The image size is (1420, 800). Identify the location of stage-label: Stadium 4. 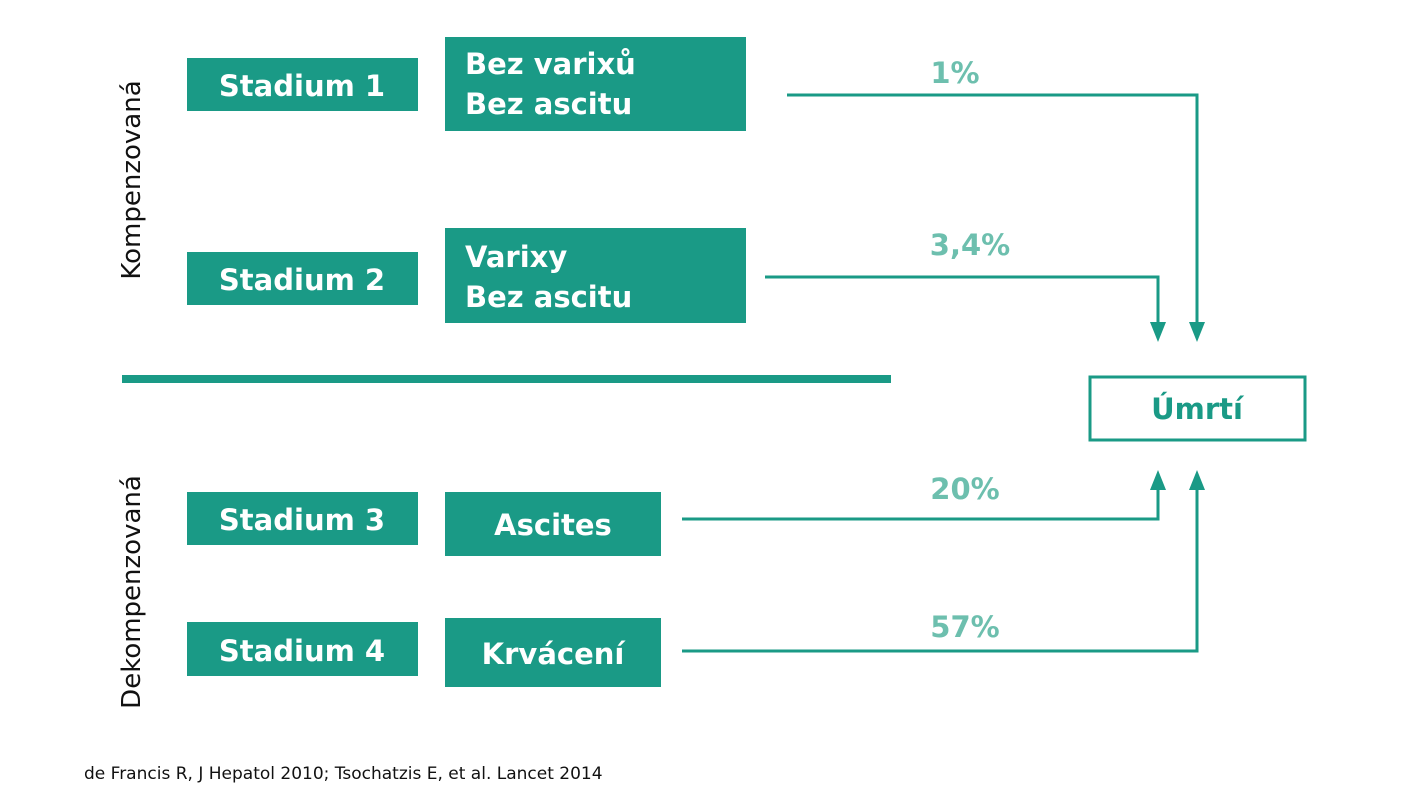
(302, 651).